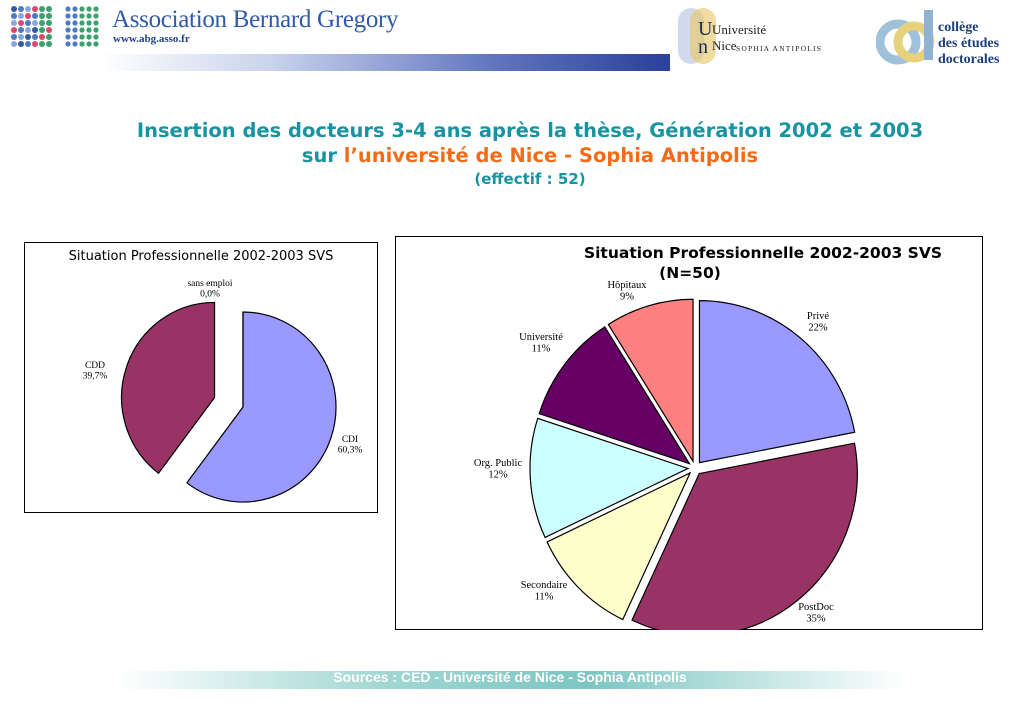 The width and height of the screenshot is (1023, 708). What do you see at coordinates (322, 155) in the screenshot?
I see `title-line-2-prefix: sur` at bounding box center [322, 155].